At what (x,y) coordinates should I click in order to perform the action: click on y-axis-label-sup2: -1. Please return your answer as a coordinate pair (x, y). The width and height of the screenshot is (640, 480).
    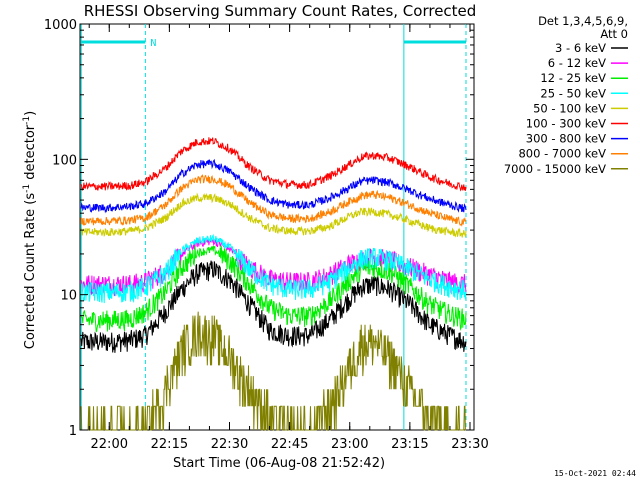
    Looking at the image, I should click on (27, 120).